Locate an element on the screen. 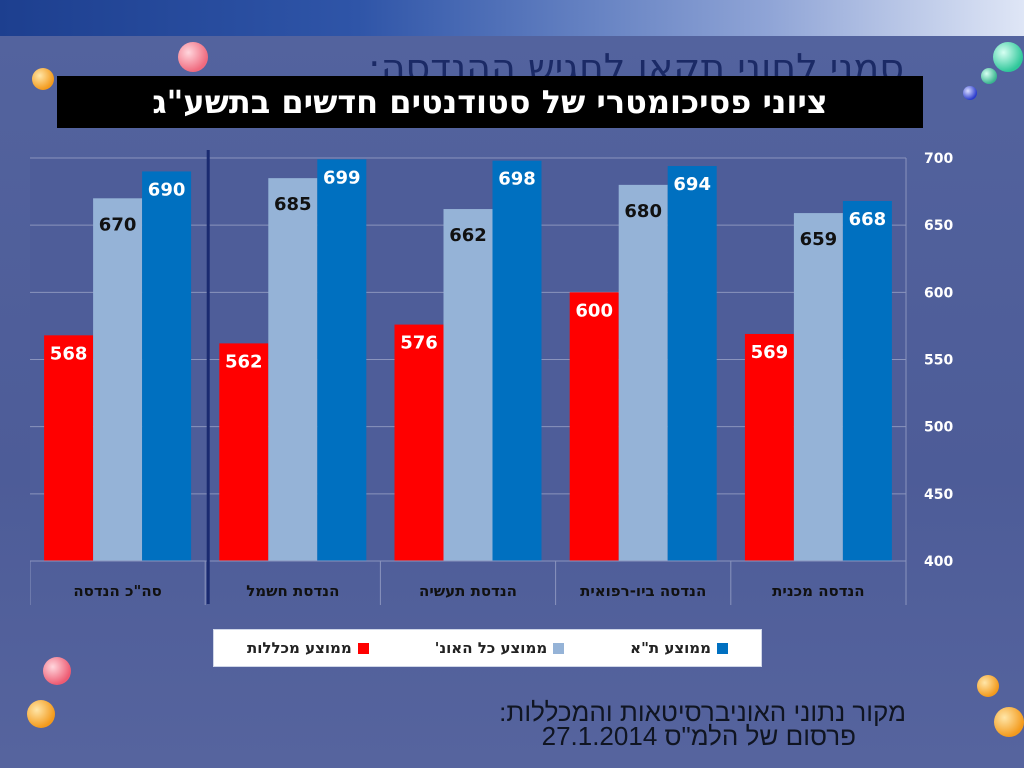 This screenshot has width=1024, height=768. data-label: 694 is located at coordinates (692, 184).